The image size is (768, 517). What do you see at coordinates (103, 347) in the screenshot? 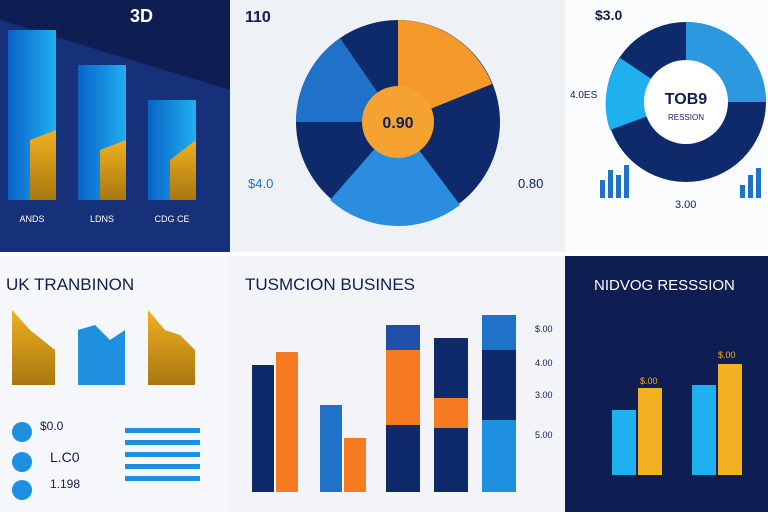
I see `area-charts` at bounding box center [103, 347].